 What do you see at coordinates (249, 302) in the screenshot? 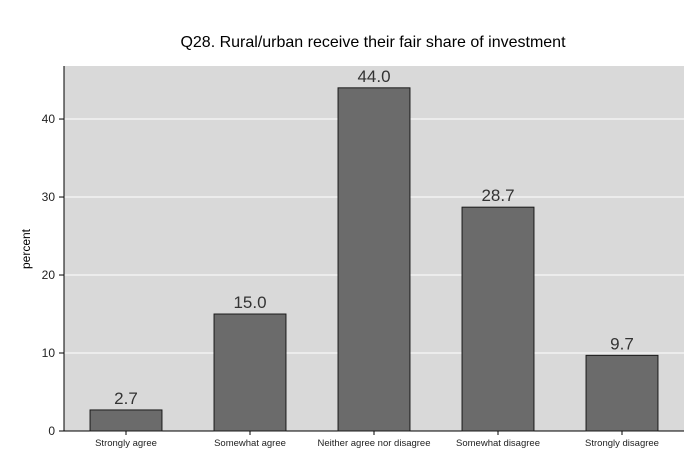
I see `bar-value-label: 15.0` at bounding box center [249, 302].